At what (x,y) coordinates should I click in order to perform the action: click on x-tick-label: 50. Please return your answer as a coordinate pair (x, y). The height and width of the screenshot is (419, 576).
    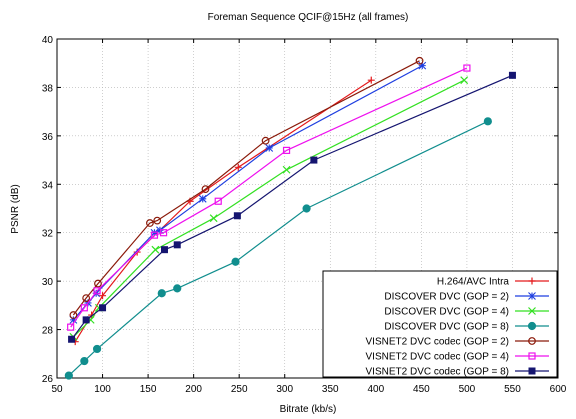
    Looking at the image, I should click on (57, 389).